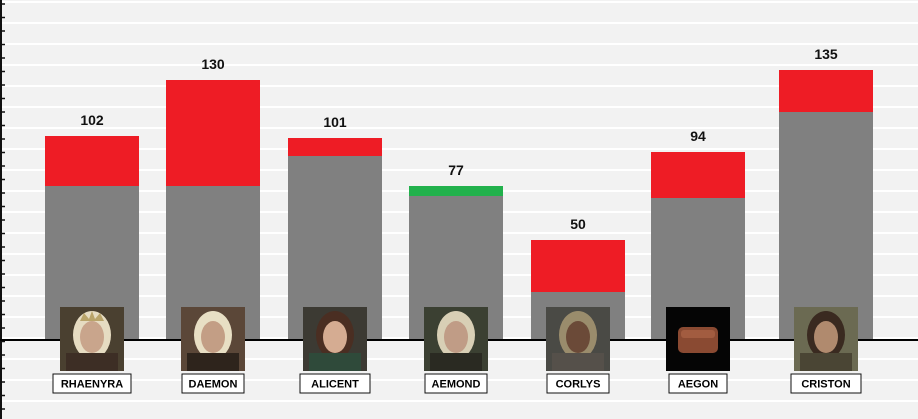 The image size is (918, 419). Describe the element at coordinates (92, 339) in the screenshot. I see `rhaenyra-portrait-icon` at that location.